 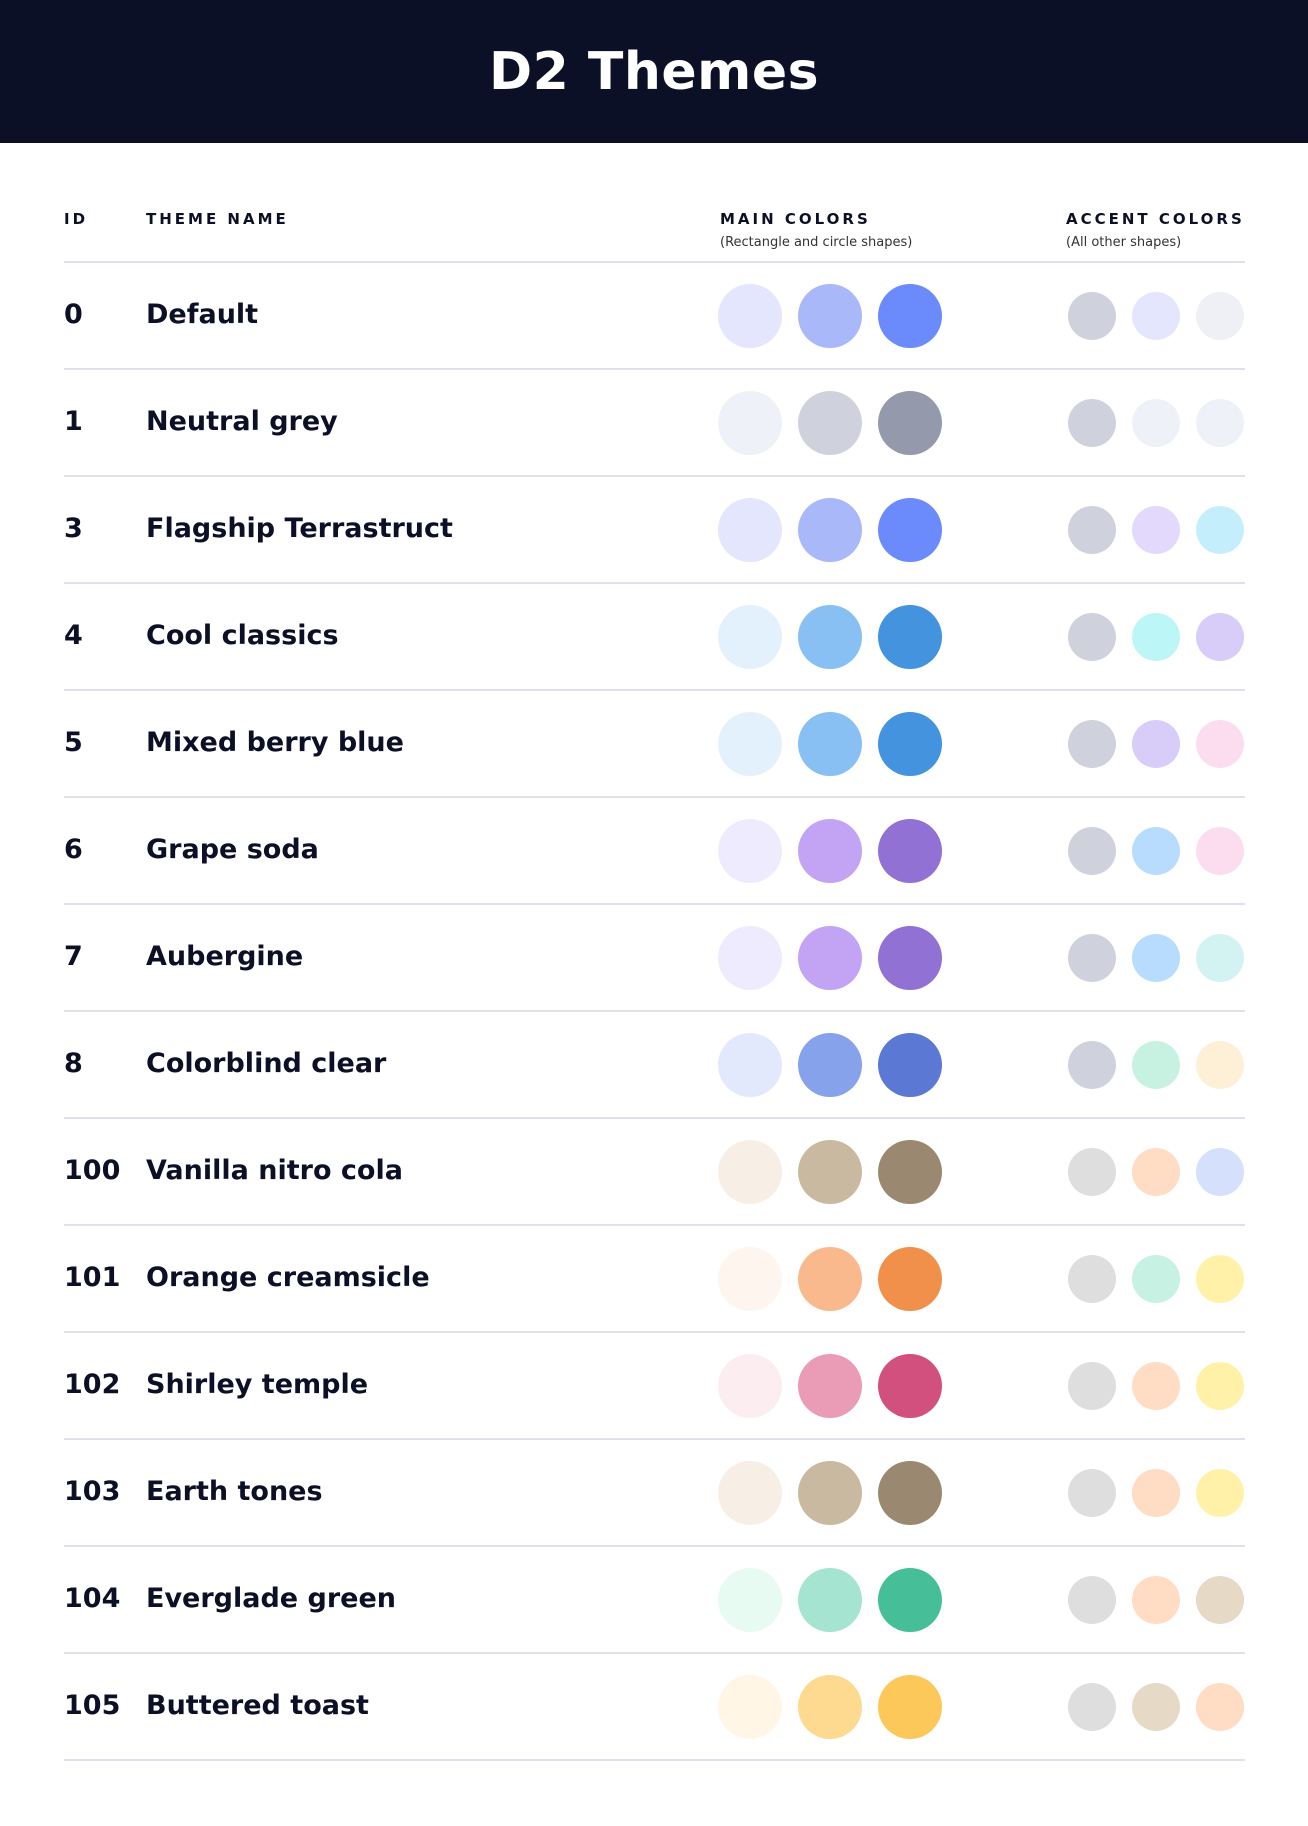 I want to click on theme-id: 103, so click(x=92, y=1491).